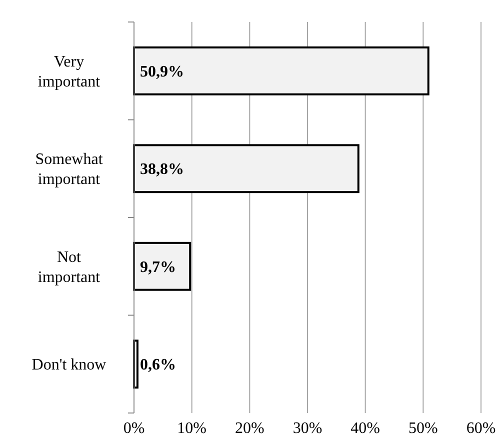 This screenshot has height=439, width=504. Describe the element at coordinates (69, 365) in the screenshot. I see `y-tick-label: Don't know` at that location.